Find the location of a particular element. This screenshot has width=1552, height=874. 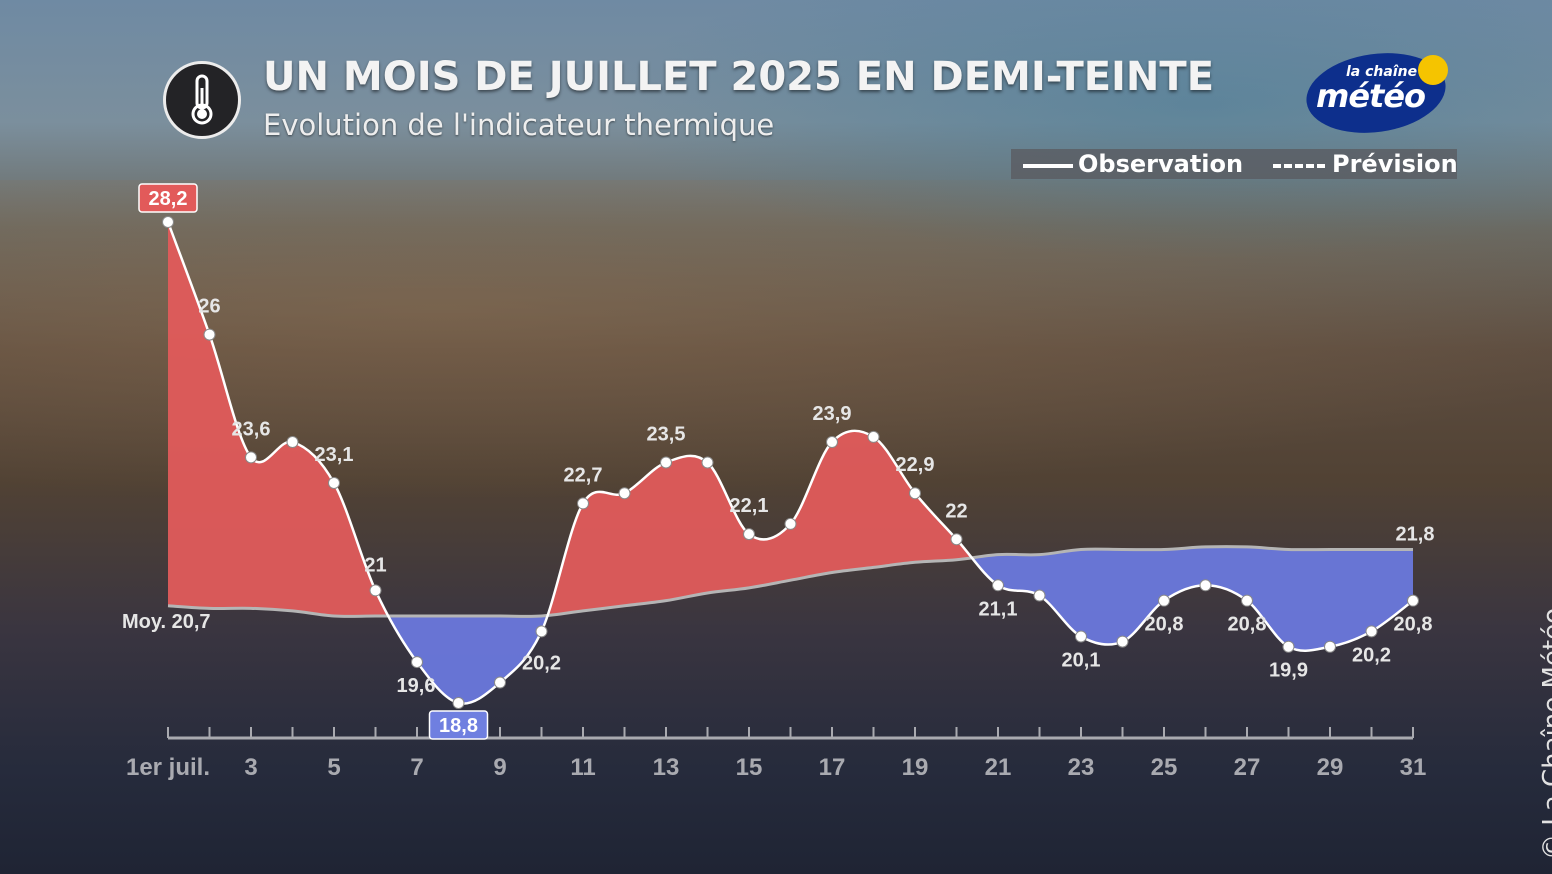

x-tick-label: 3 is located at coordinates (250, 767).